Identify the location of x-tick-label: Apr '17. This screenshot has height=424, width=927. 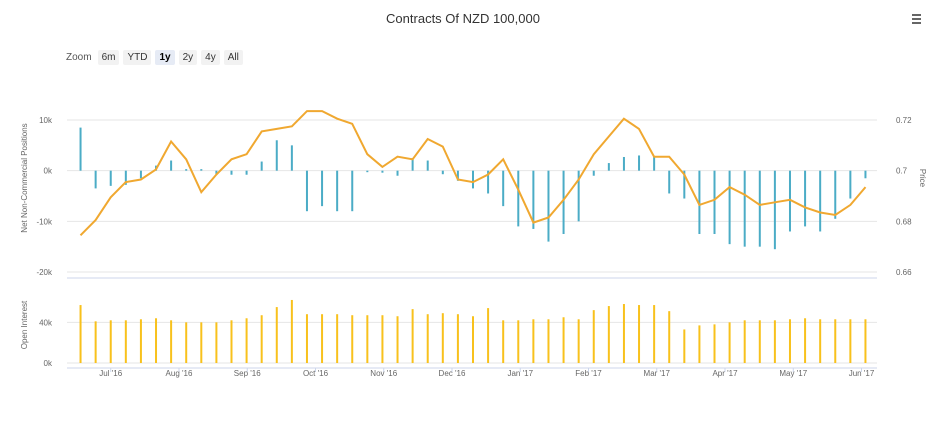
(725, 373).